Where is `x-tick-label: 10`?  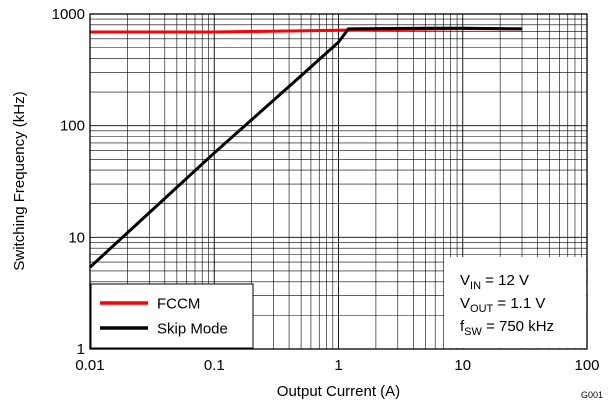
x-tick-label: 10 is located at coordinates (462, 365).